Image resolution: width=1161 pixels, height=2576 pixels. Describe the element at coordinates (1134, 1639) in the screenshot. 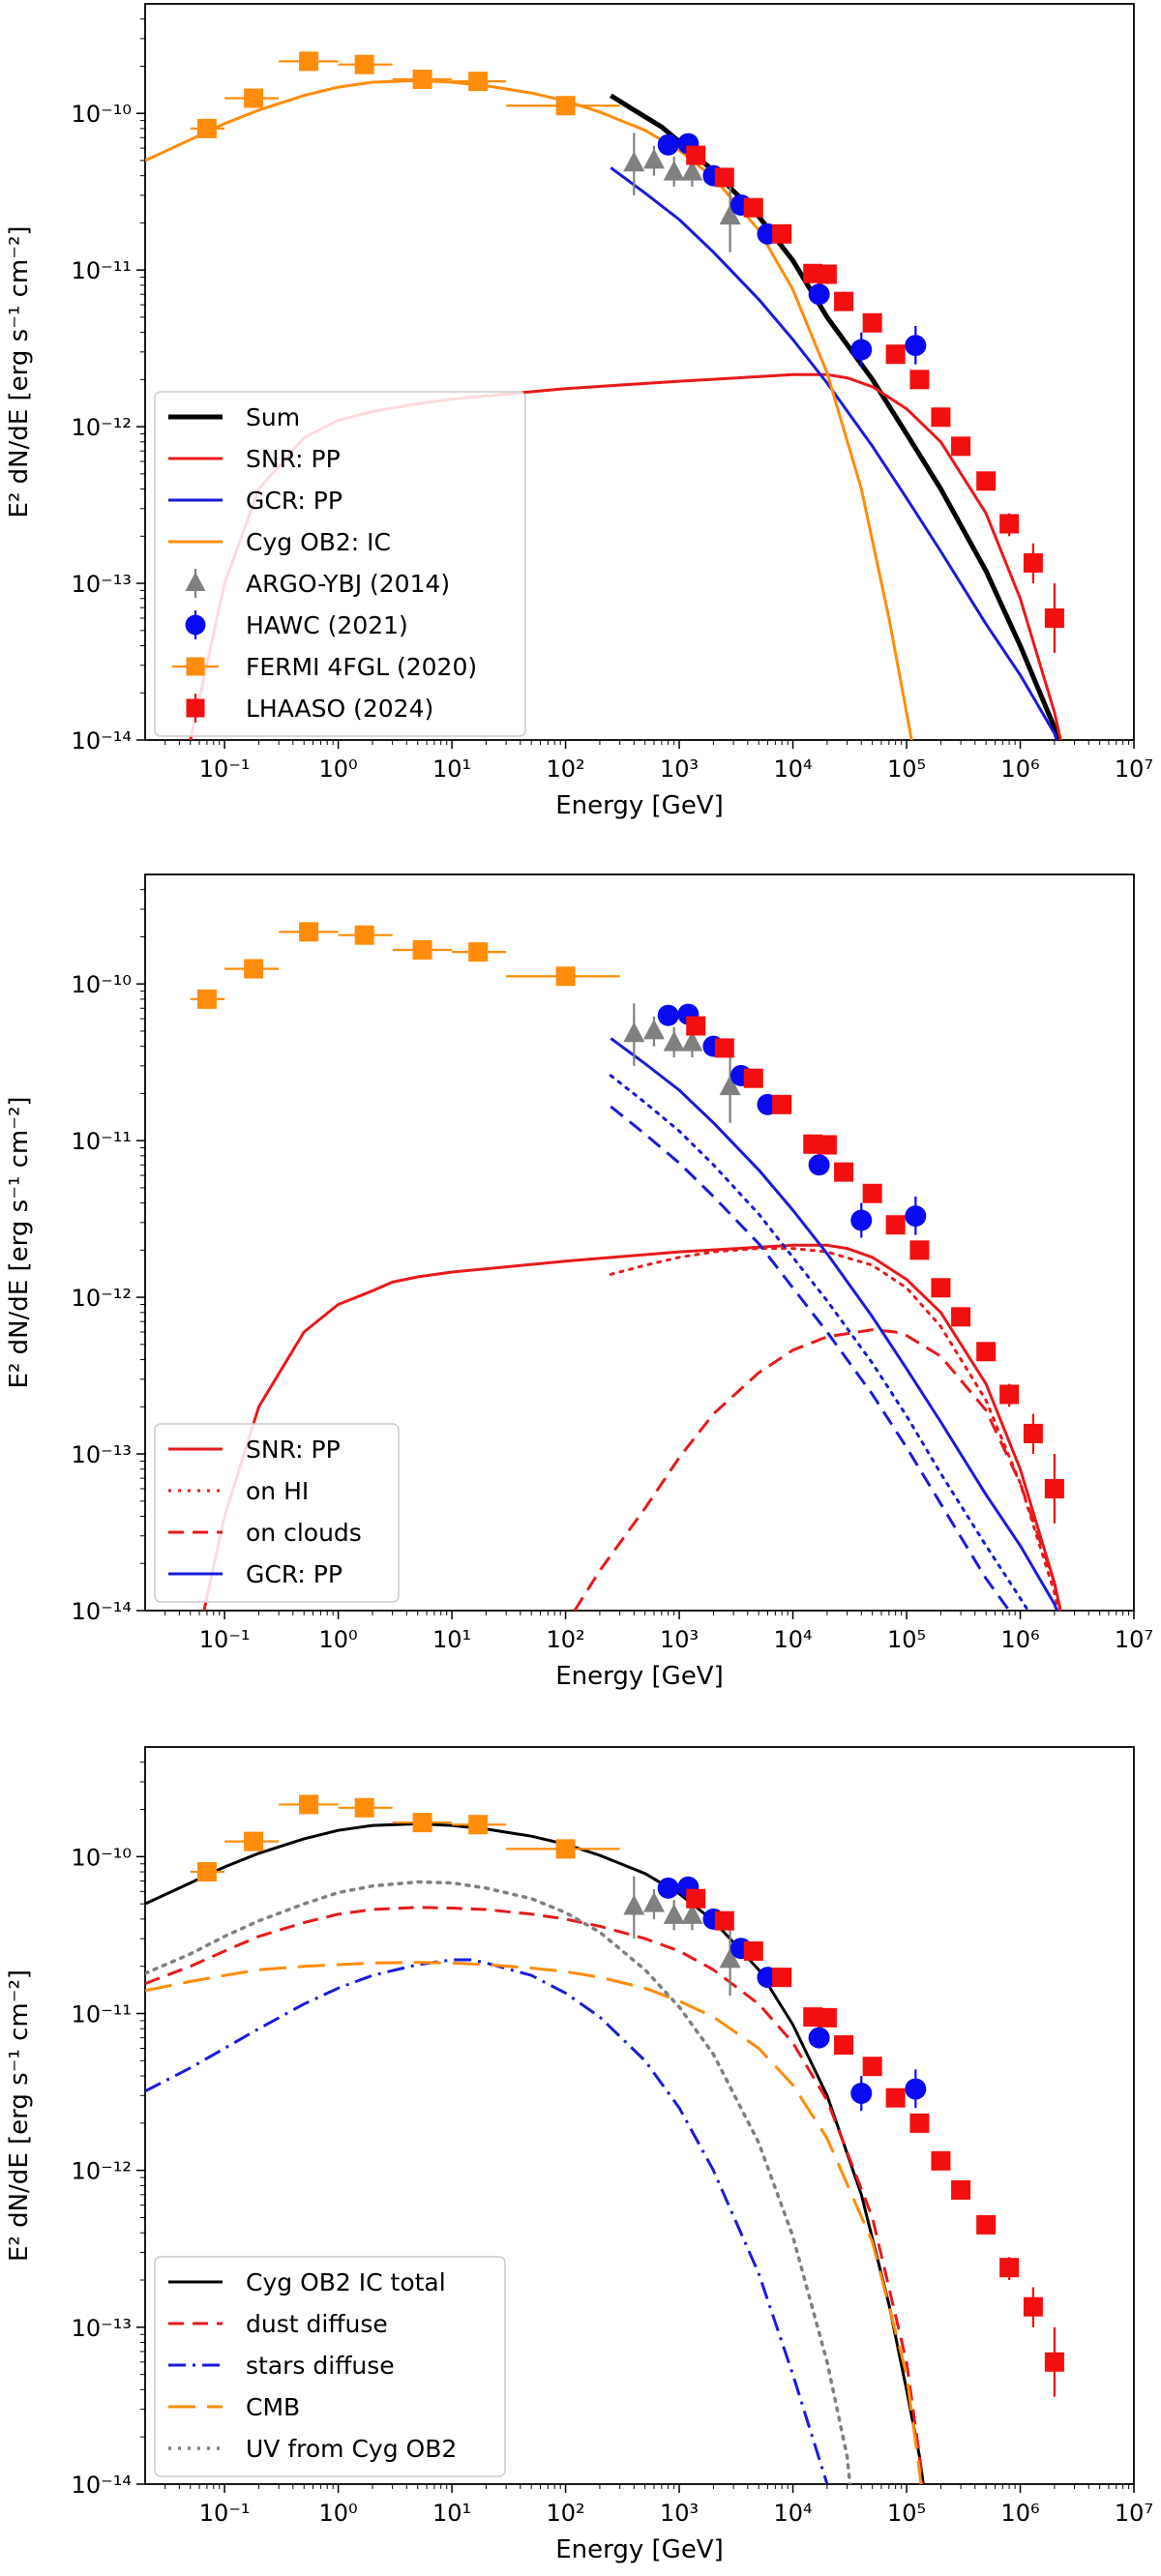

I see `x-tick-label: 10⁷` at that location.